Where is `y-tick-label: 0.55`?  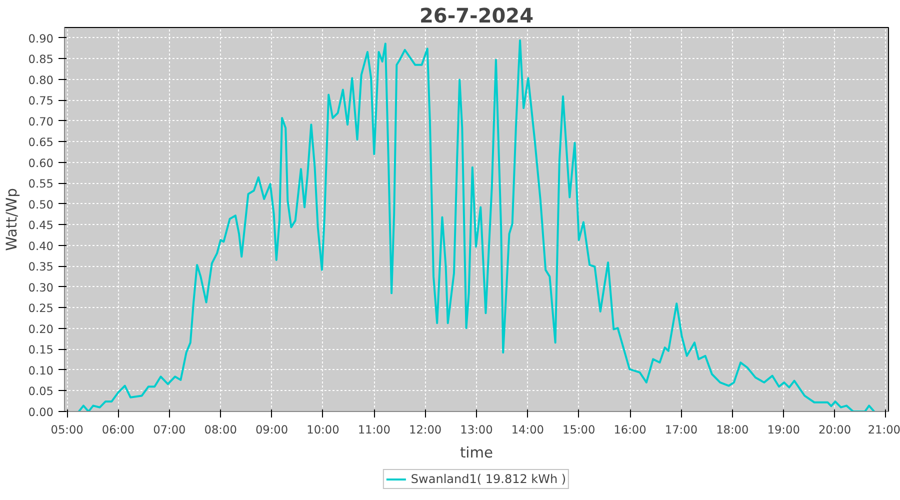 y-tick-label: 0.55 is located at coordinates (41, 183).